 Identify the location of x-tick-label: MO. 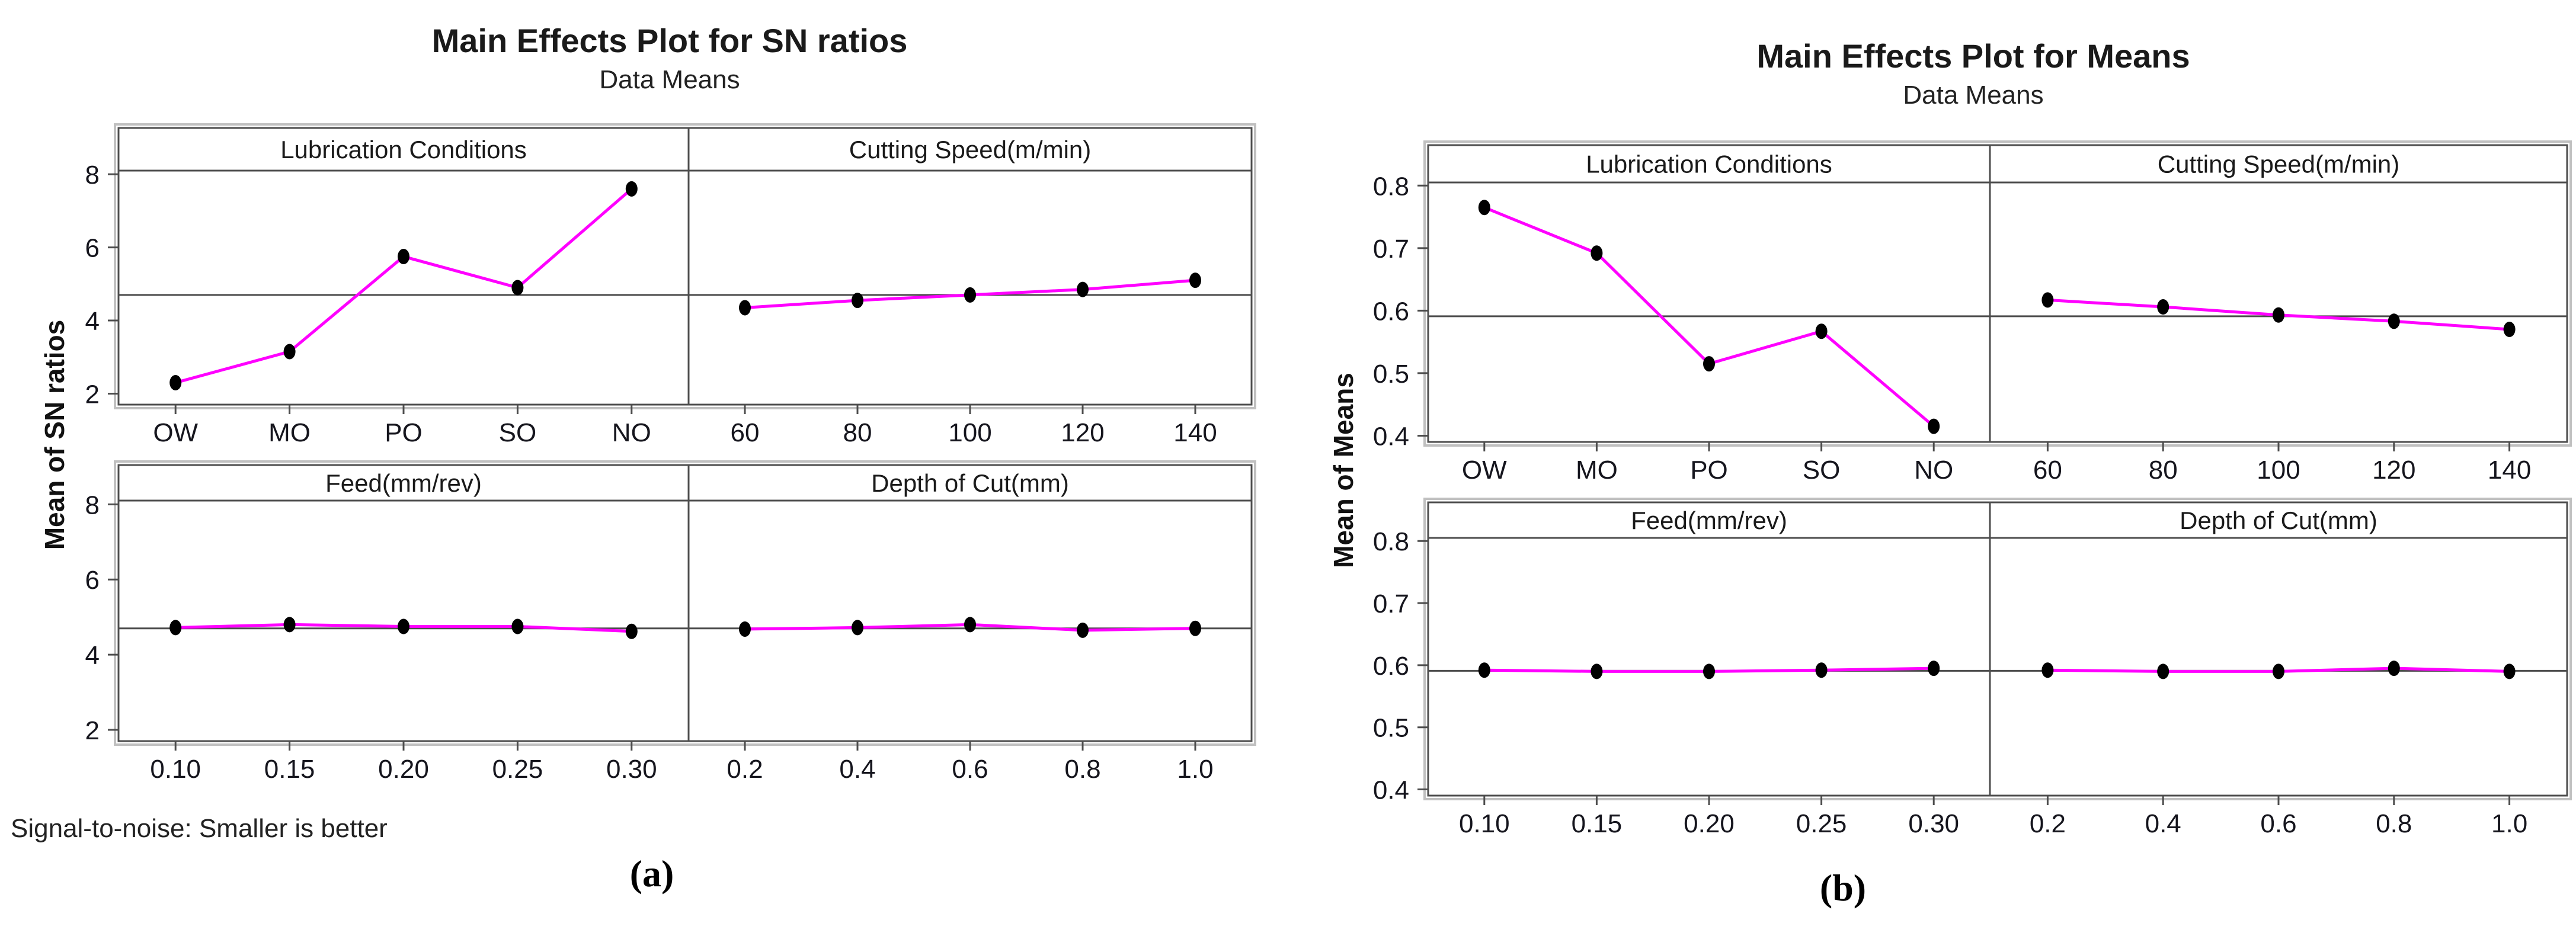
(289, 433).